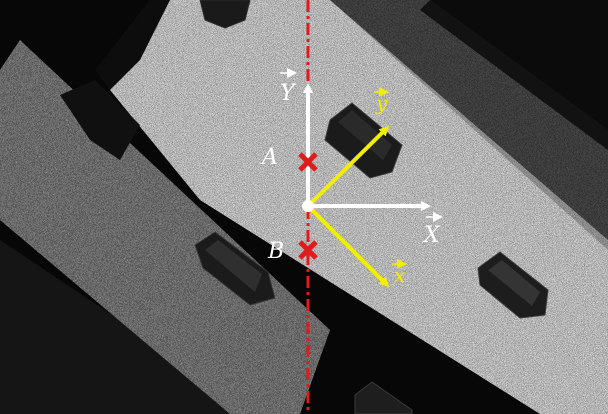  What do you see at coordinates (275, 251) in the screenshot?
I see `label-point-b: B` at bounding box center [275, 251].